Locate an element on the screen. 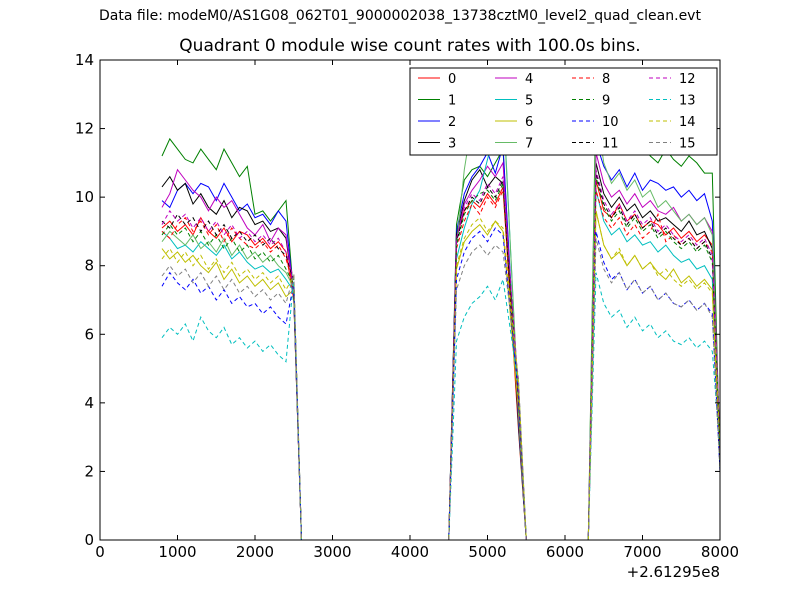 Image resolution: width=800 pixels, height=600 pixels. y-tick-label: 8 is located at coordinates (89, 266).